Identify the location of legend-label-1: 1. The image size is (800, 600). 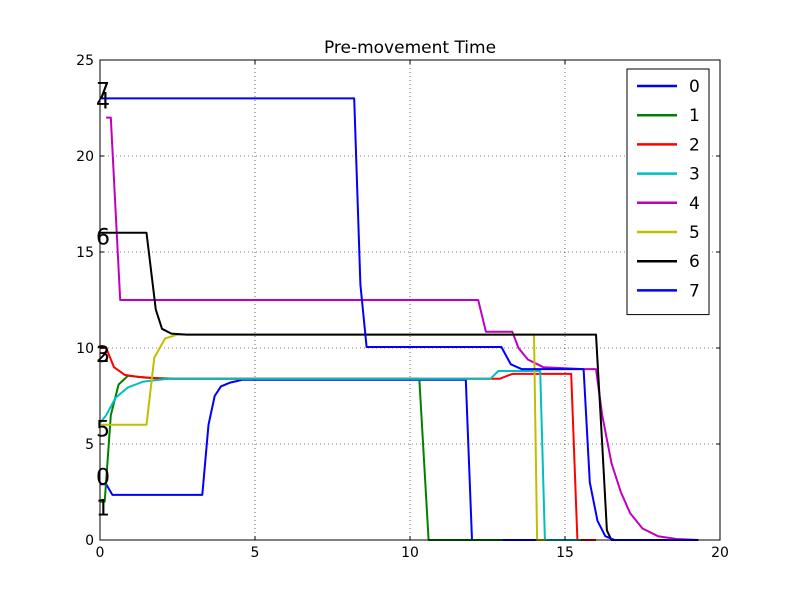
(694, 116).